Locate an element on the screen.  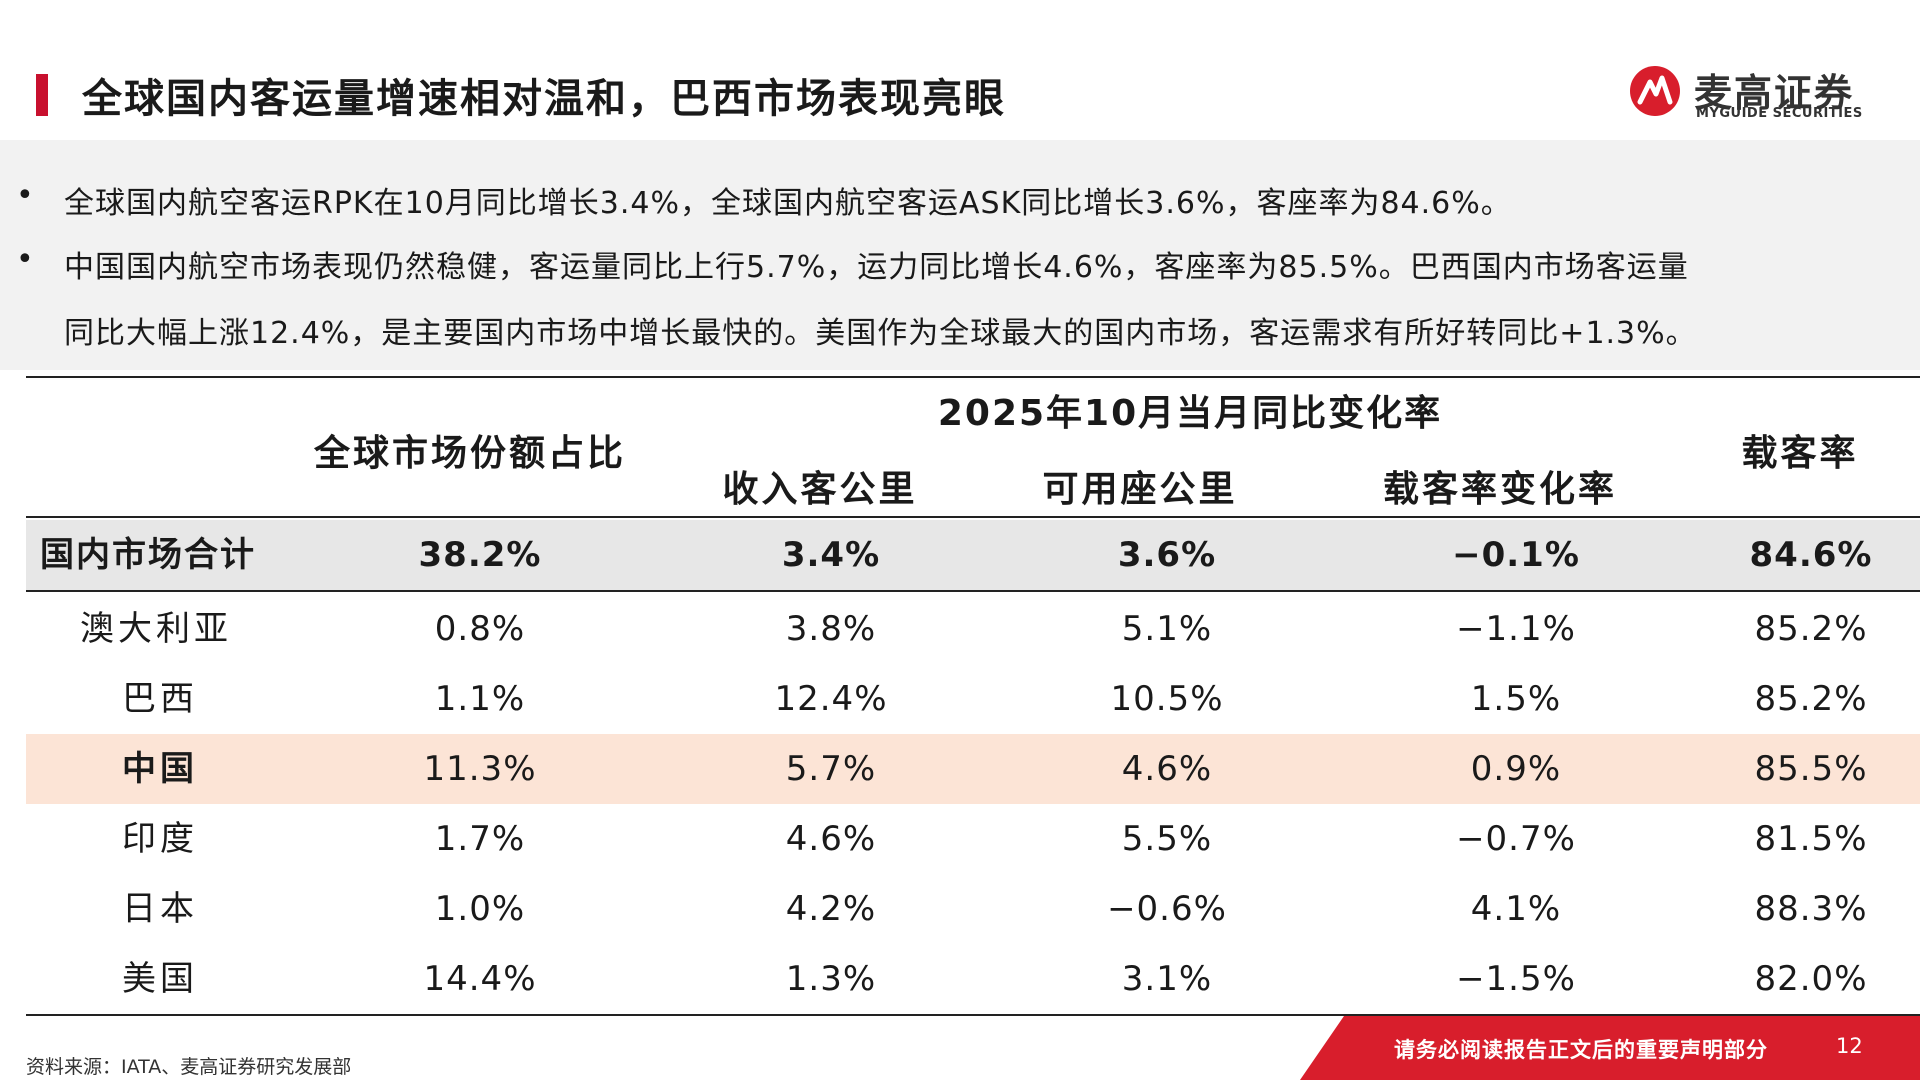
cell-ask: 4.6% is located at coordinates (1167, 769).